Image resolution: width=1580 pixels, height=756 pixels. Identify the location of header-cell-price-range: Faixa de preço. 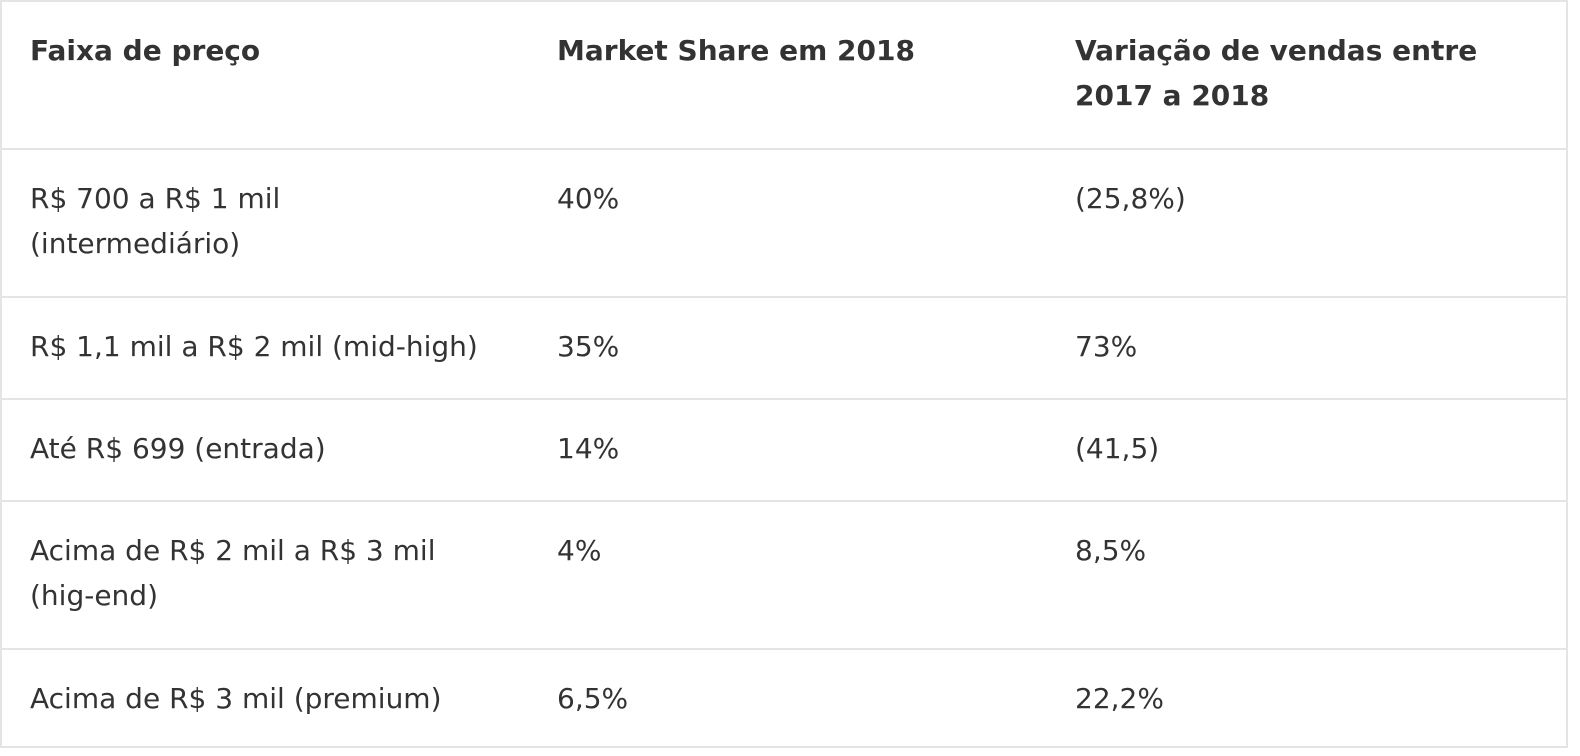
(145, 50).